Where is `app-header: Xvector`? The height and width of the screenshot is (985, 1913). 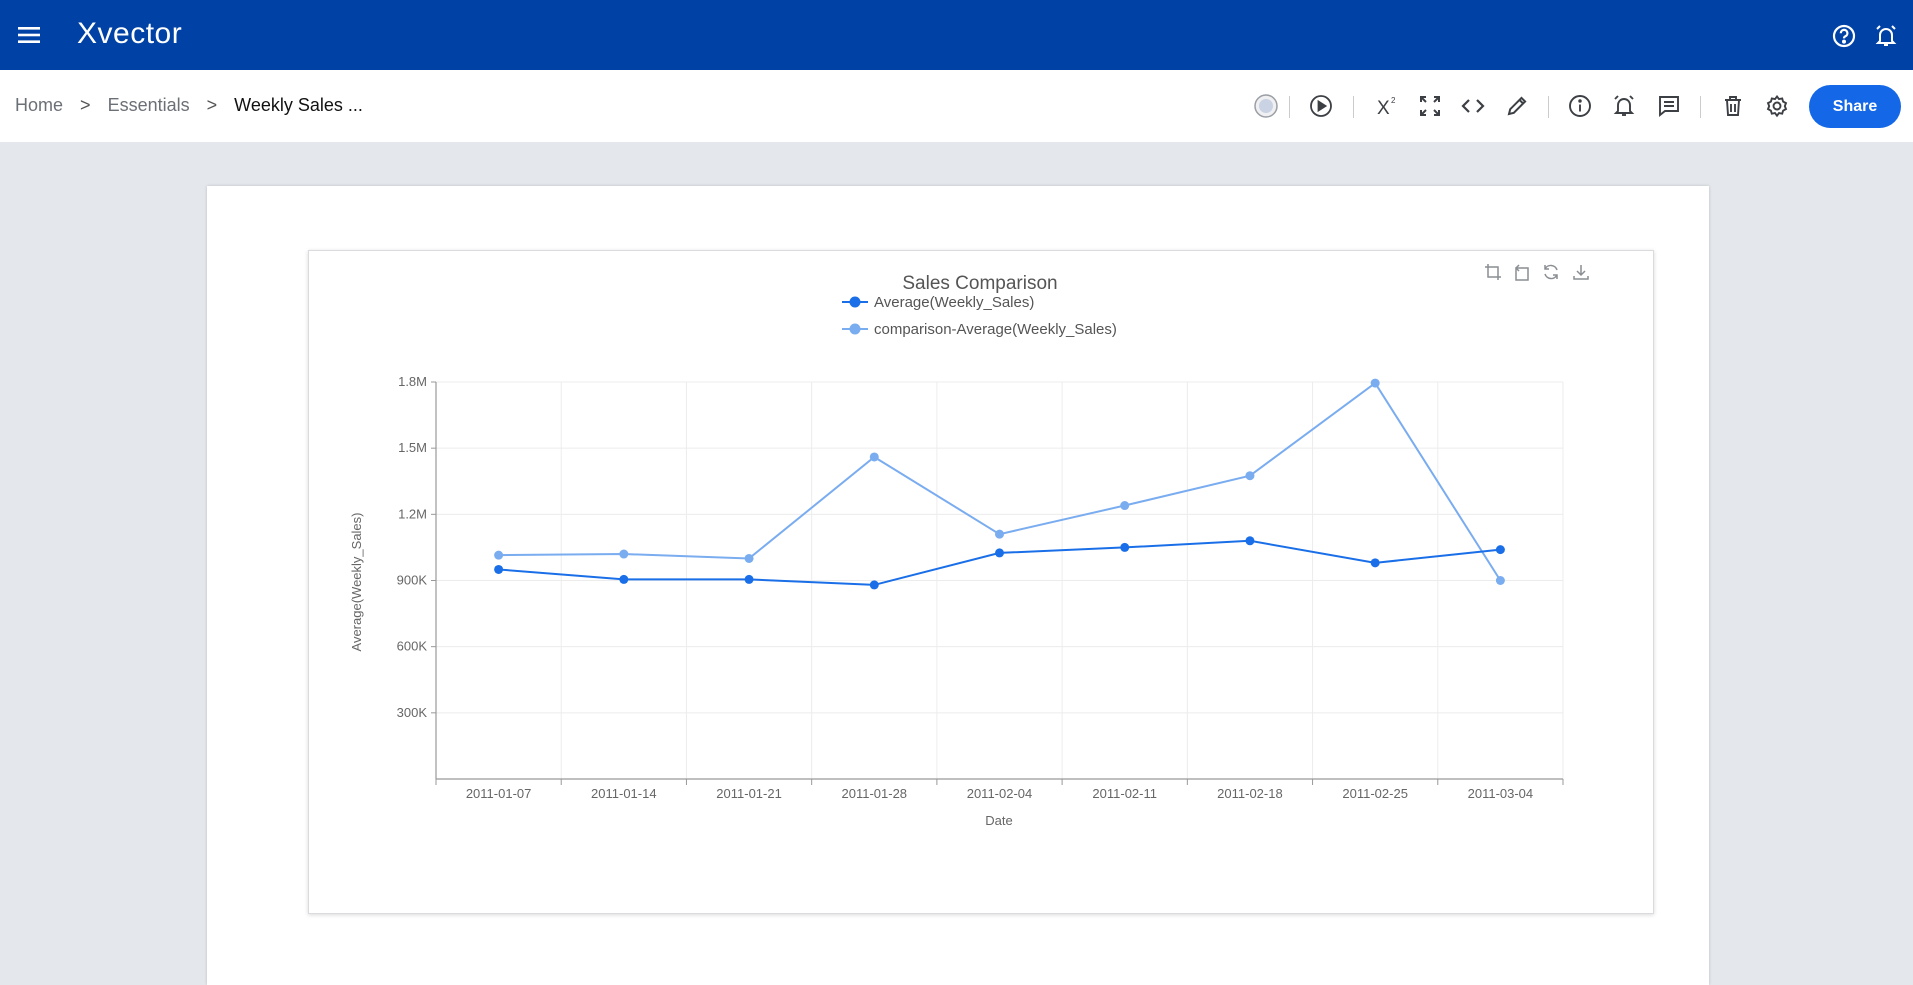 app-header: Xvector is located at coordinates (956, 35).